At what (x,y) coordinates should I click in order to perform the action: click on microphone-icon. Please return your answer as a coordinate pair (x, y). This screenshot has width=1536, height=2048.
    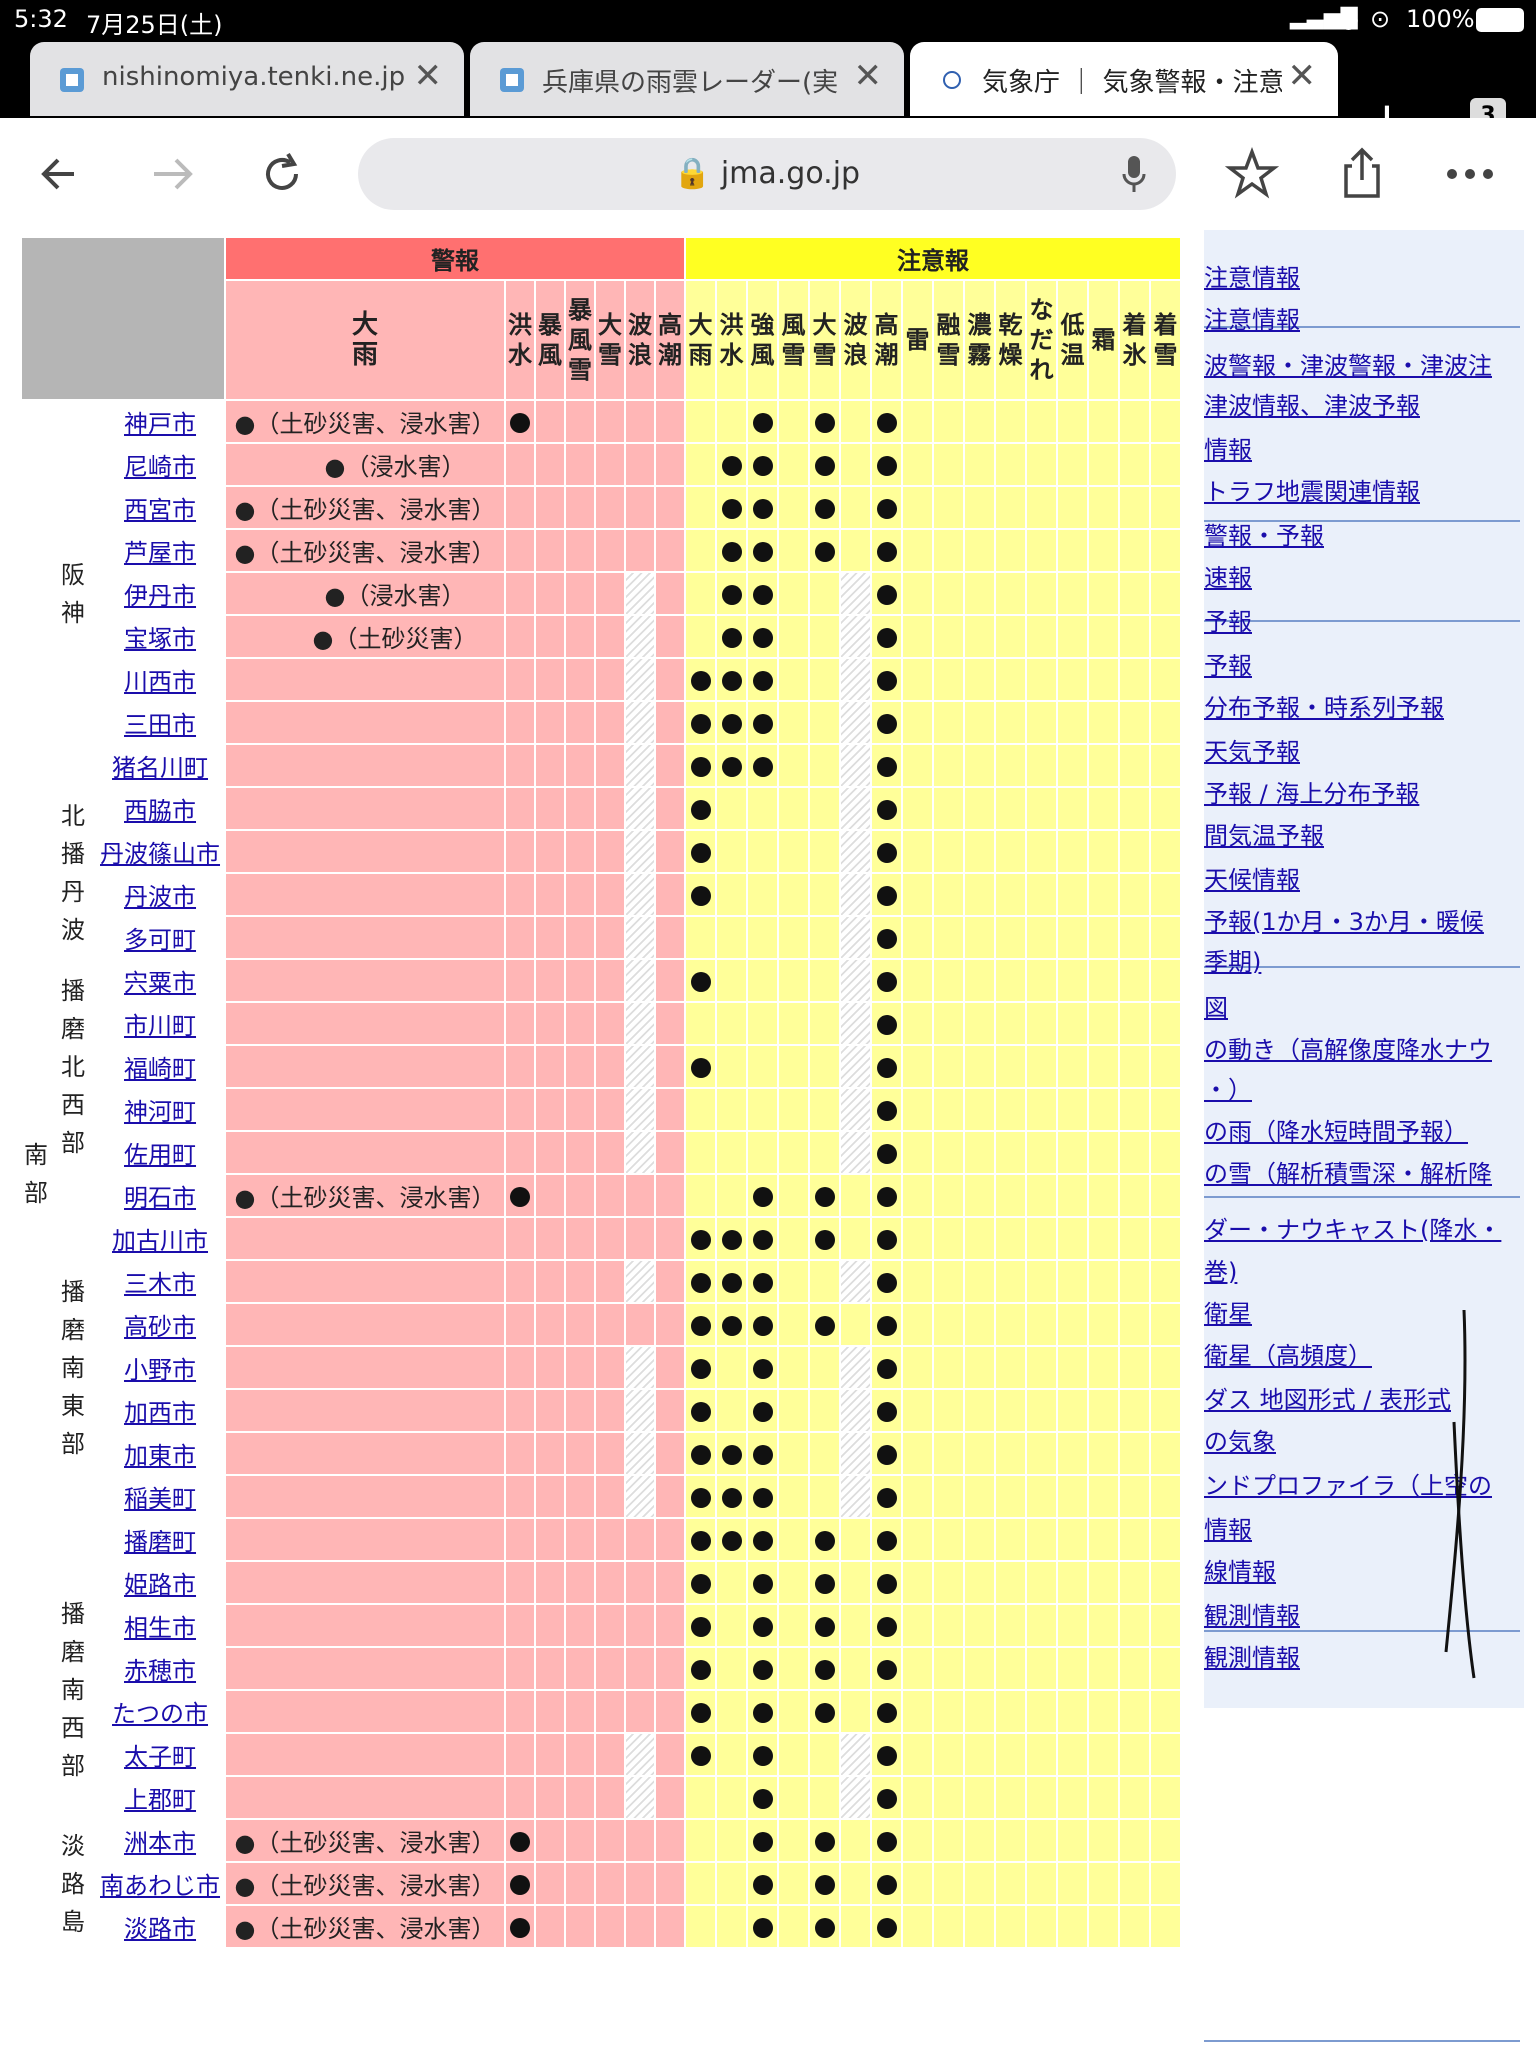
    Looking at the image, I should click on (1134, 174).